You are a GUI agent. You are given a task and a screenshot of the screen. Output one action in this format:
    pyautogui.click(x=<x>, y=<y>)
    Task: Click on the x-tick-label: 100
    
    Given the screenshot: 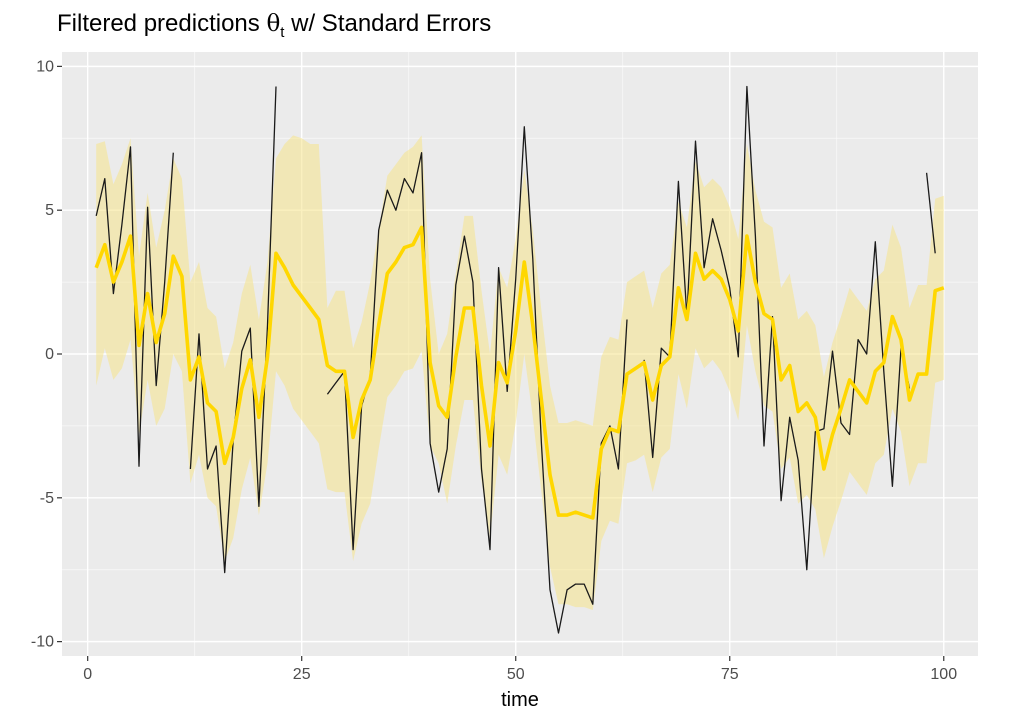 What is the action you would take?
    pyautogui.click(x=943, y=674)
    